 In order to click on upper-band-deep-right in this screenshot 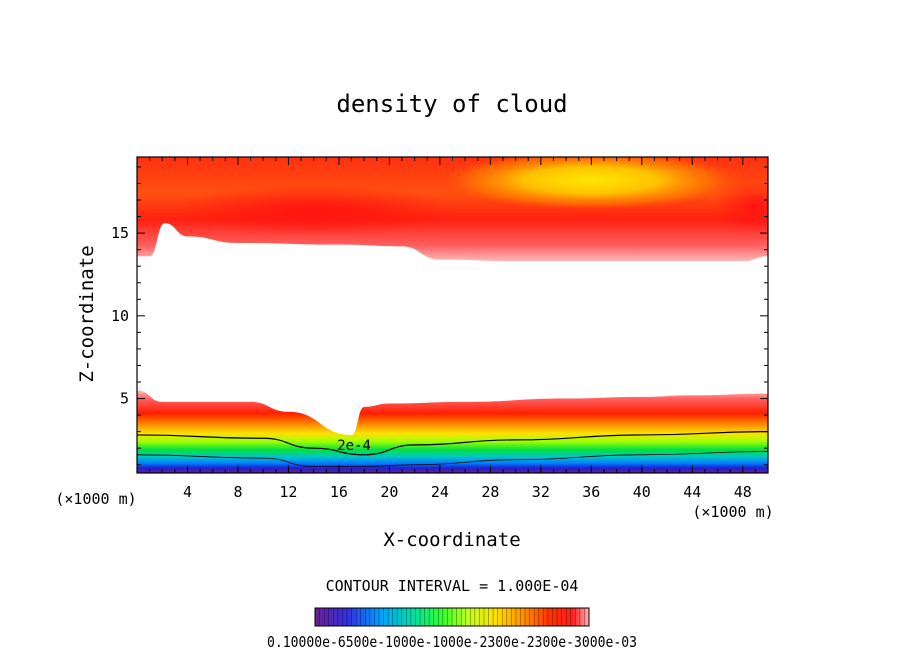, I will do `click(741, 206)`.